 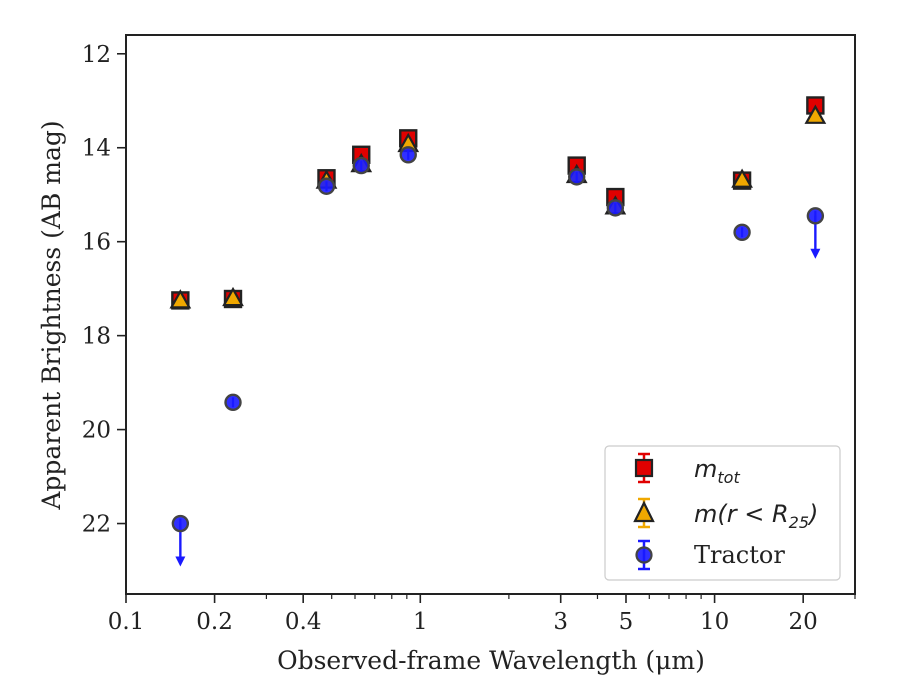 I want to click on legend-label-mr-suffix: ), so click(x=812, y=514).